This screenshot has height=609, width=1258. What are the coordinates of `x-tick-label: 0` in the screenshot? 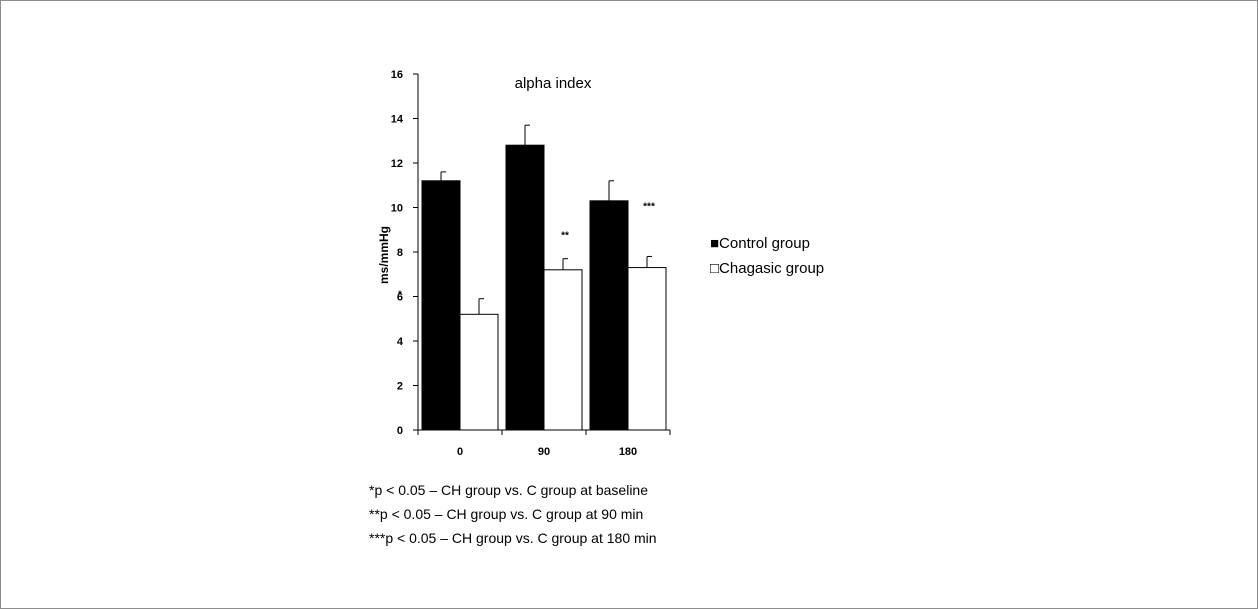 It's located at (460, 452).